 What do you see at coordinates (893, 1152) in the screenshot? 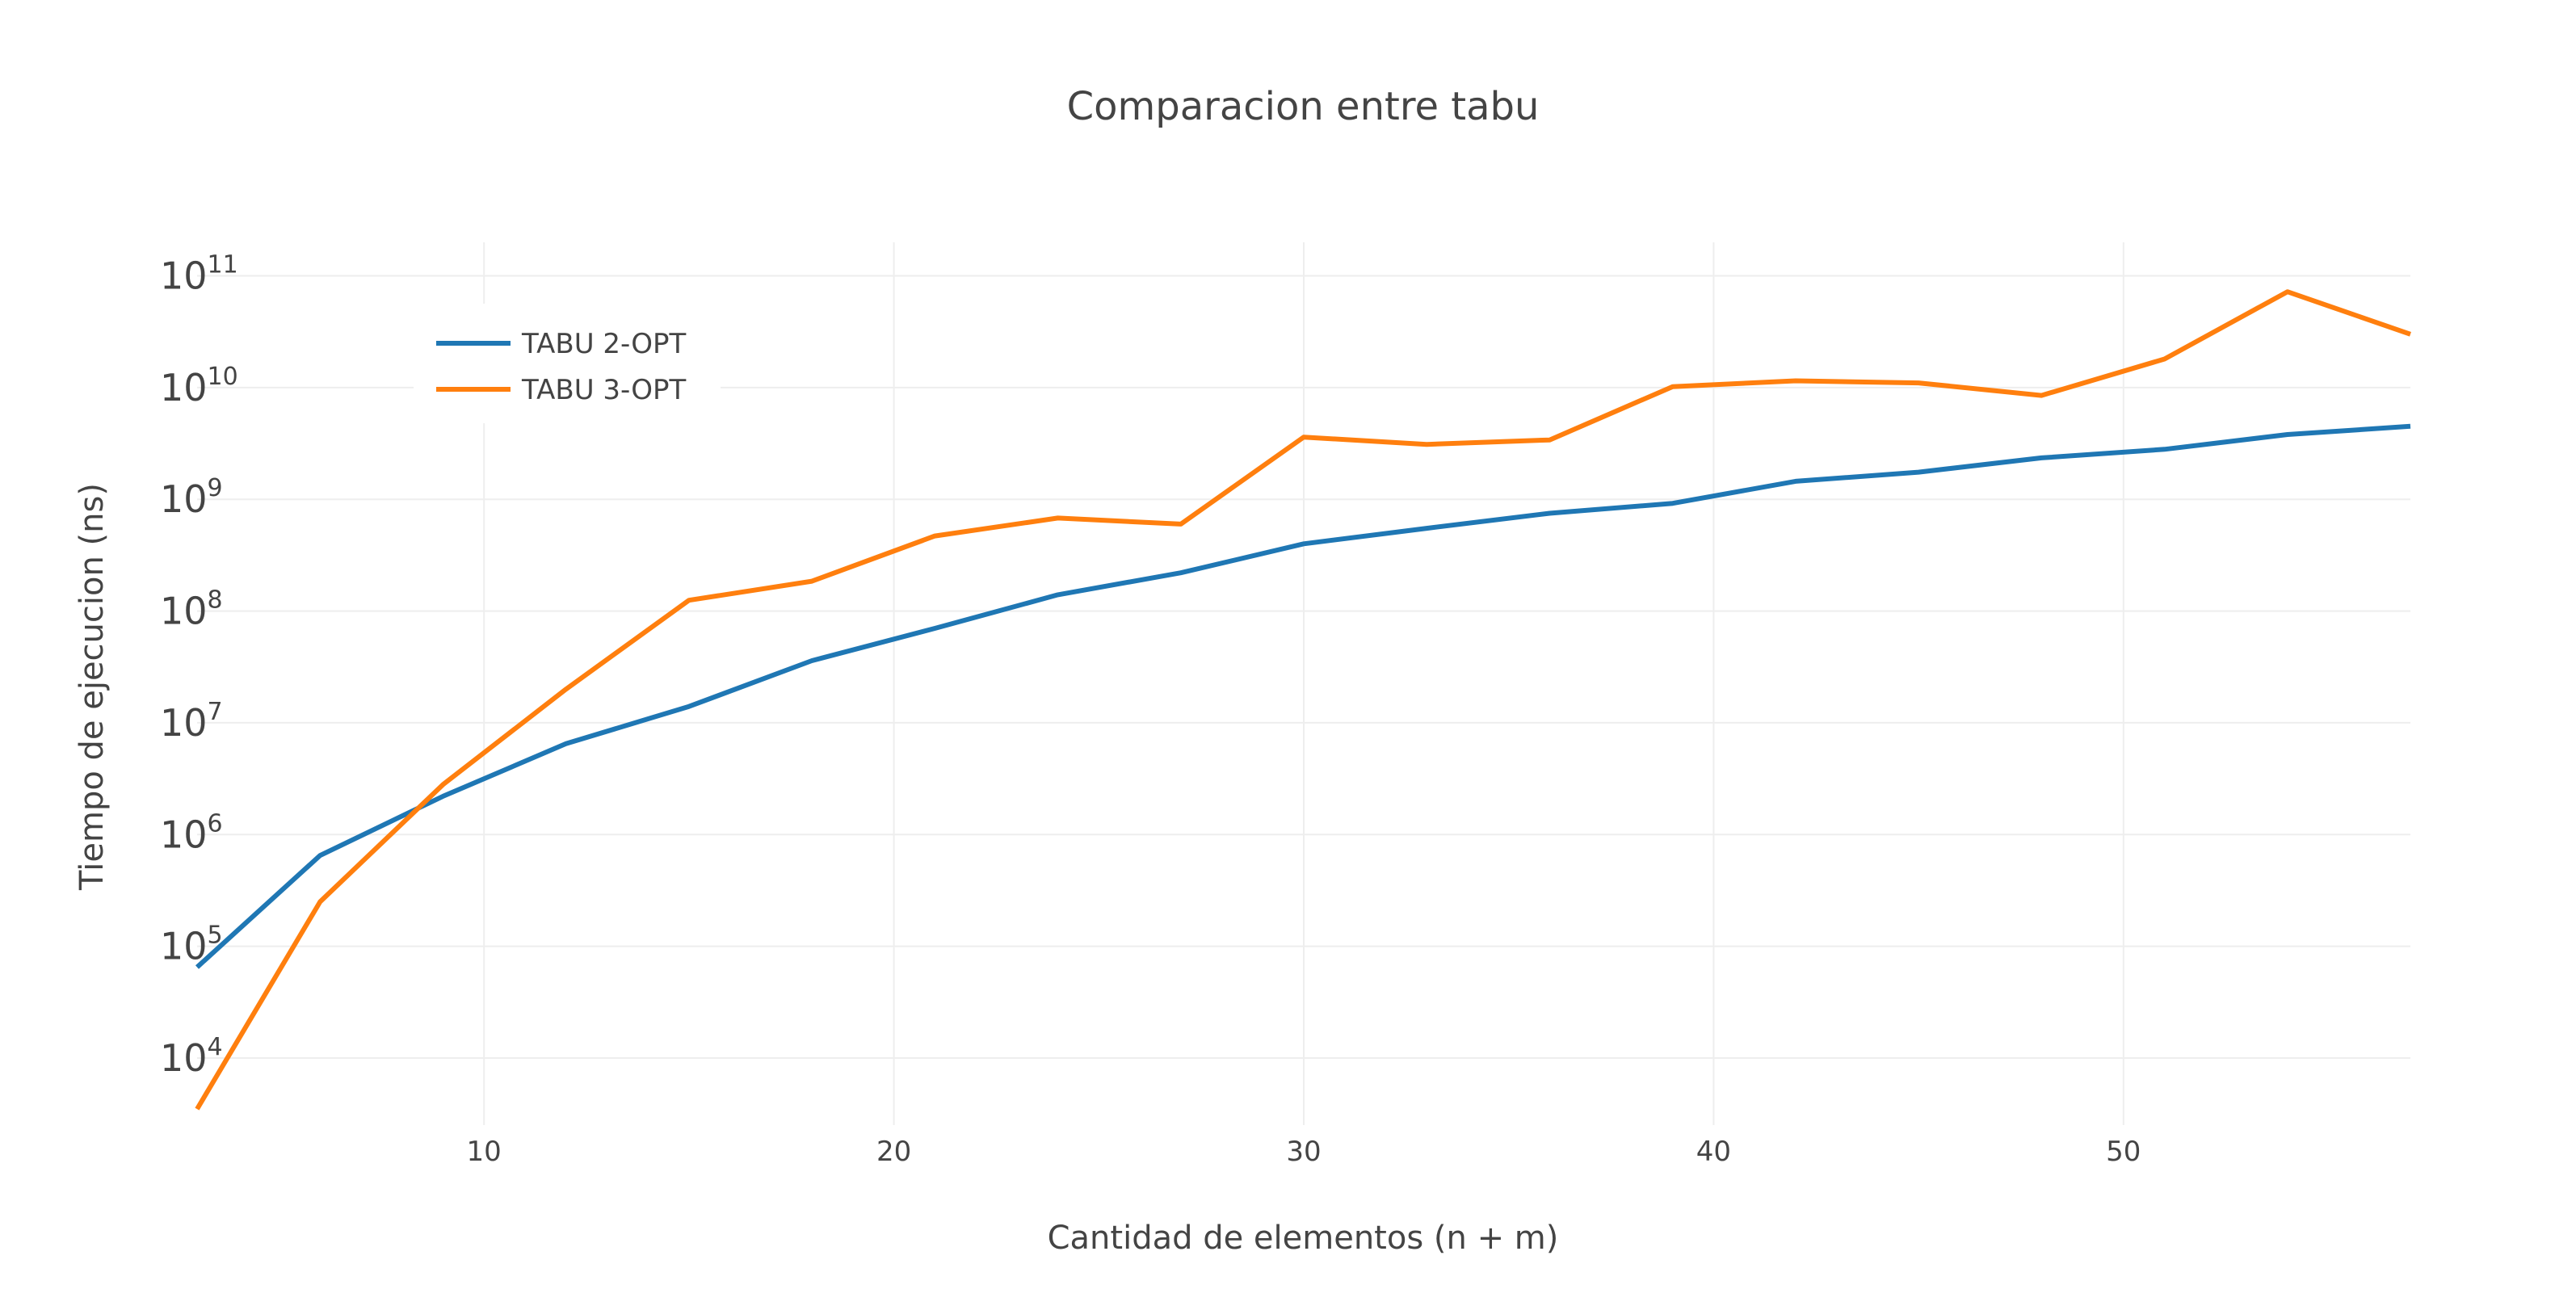
I see `x-tick-label: 20` at bounding box center [893, 1152].